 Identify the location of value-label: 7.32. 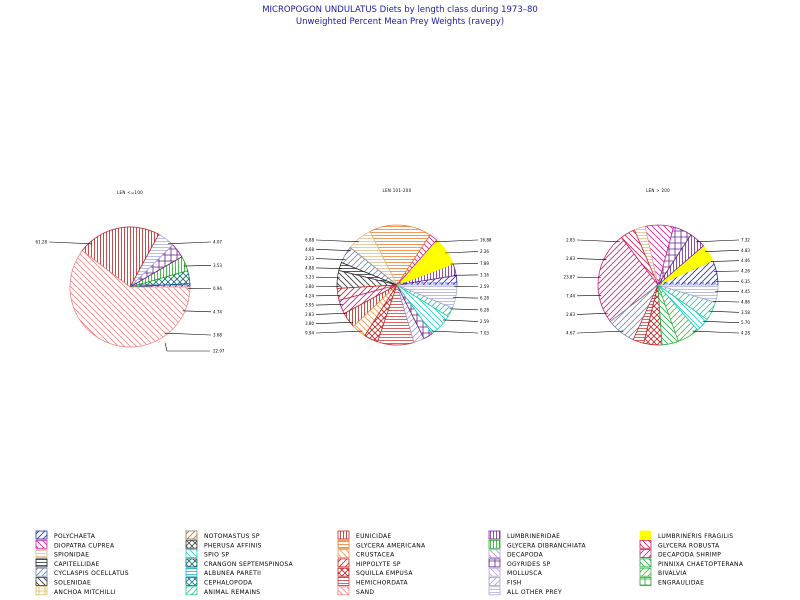
(745, 240).